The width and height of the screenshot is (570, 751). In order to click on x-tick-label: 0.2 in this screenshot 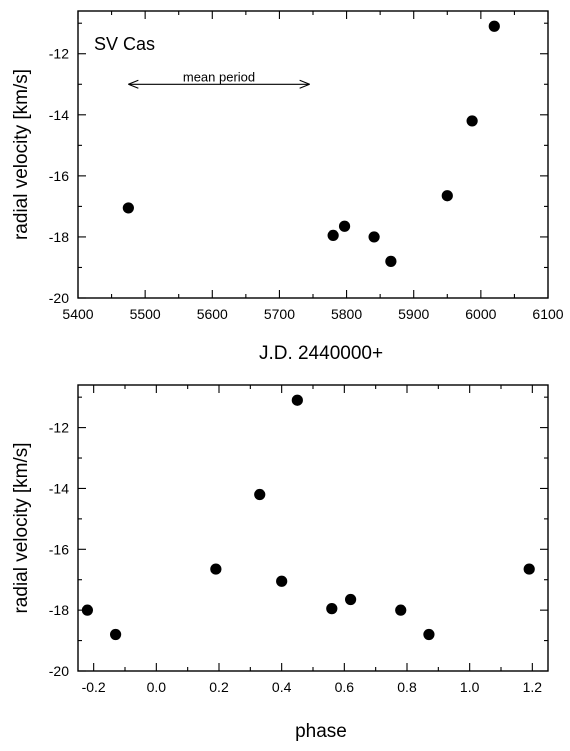, I will do `click(219, 687)`.